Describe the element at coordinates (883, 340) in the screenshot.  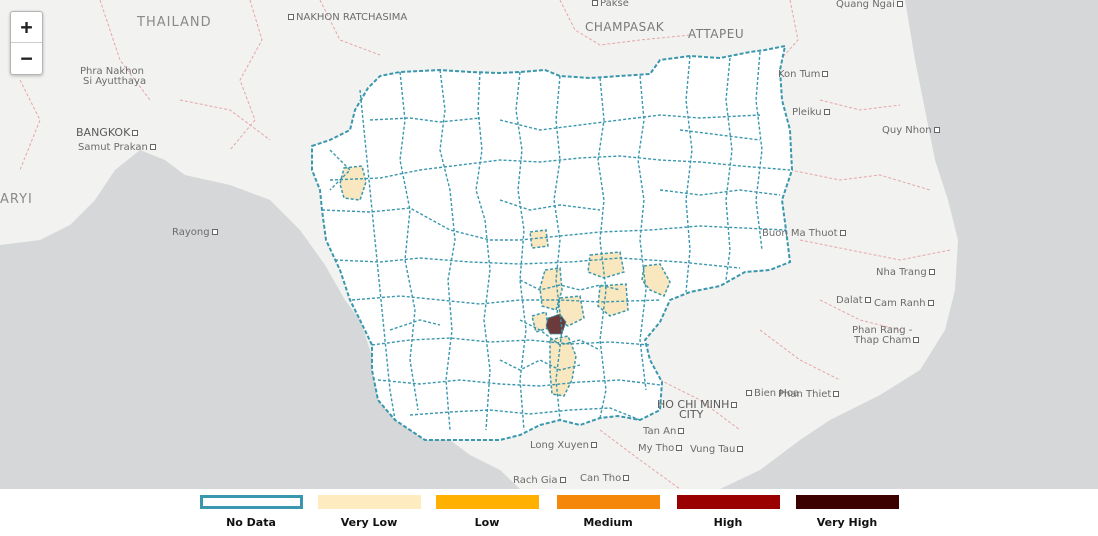
I see `label-thap-cham-text: Thap Cham` at that location.